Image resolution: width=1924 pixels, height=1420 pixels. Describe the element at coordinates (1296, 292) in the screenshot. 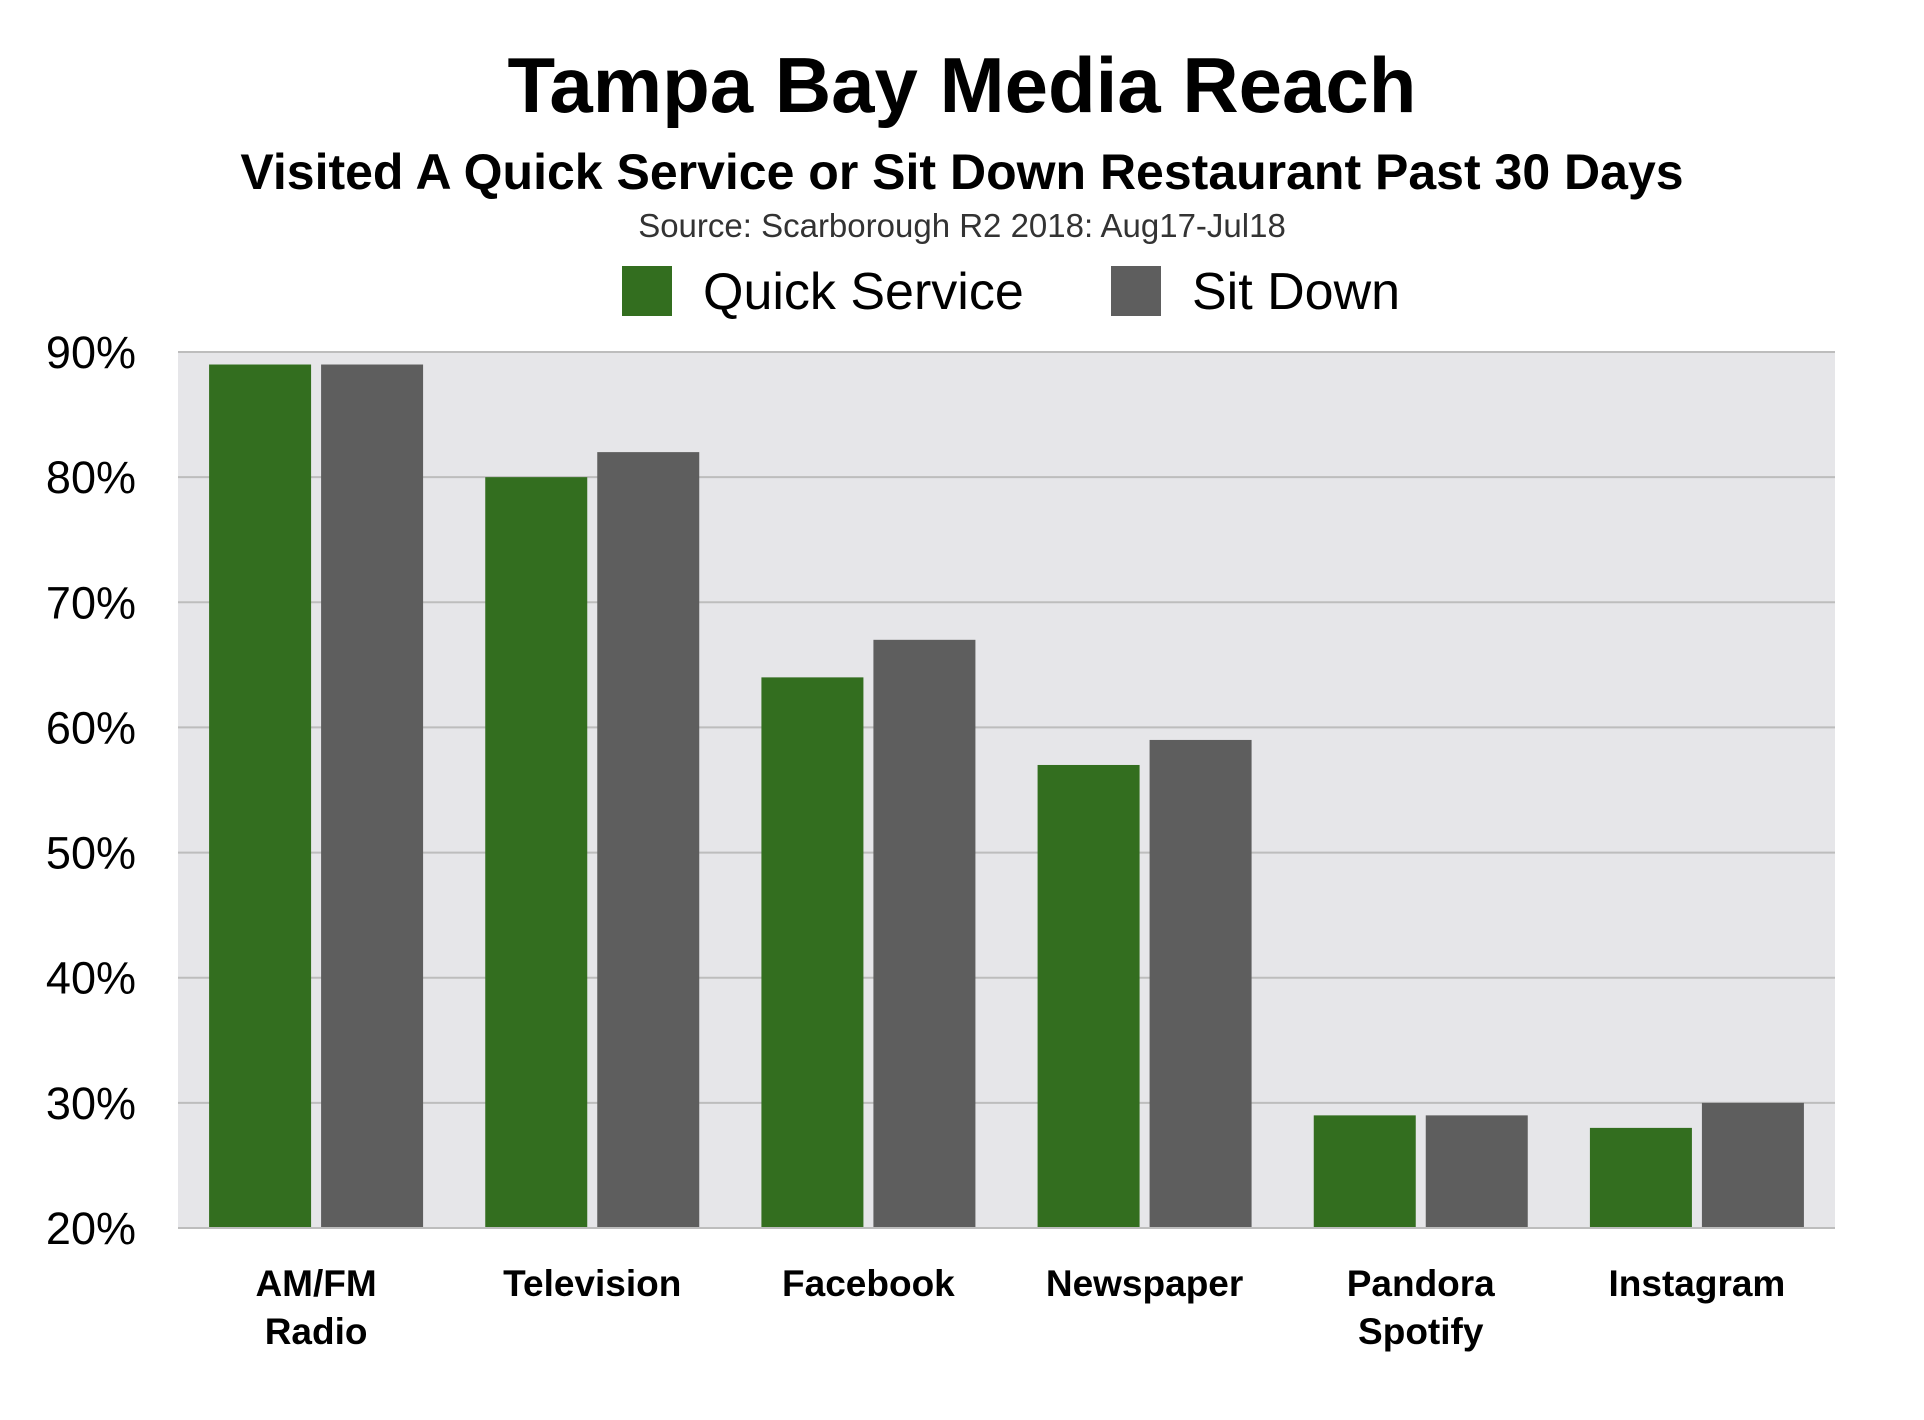

I see `legend-label: Sit Down` at that location.